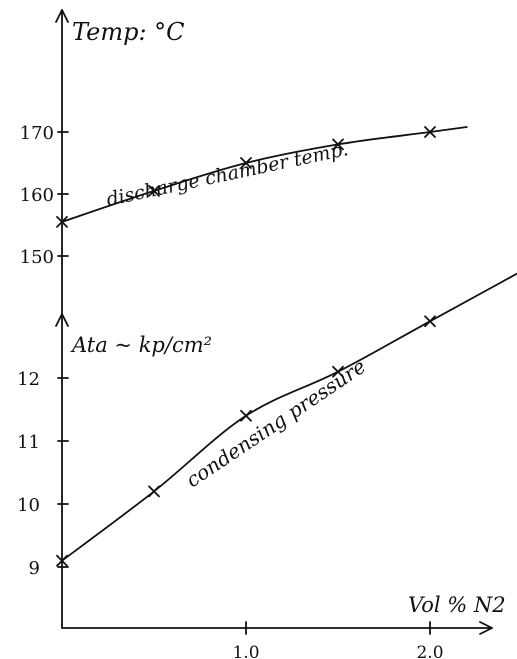  Describe the element at coordinates (37, 195) in the screenshot. I see `temp-y-tick-label: 160` at that location.